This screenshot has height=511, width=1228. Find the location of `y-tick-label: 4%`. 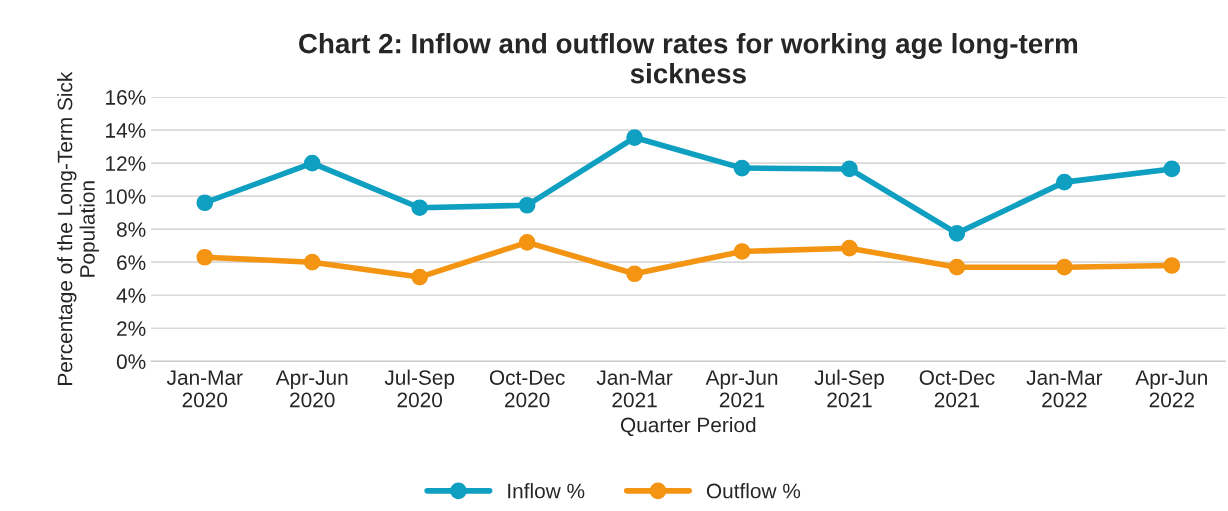

y-tick-label: 4% is located at coordinates (131, 295).